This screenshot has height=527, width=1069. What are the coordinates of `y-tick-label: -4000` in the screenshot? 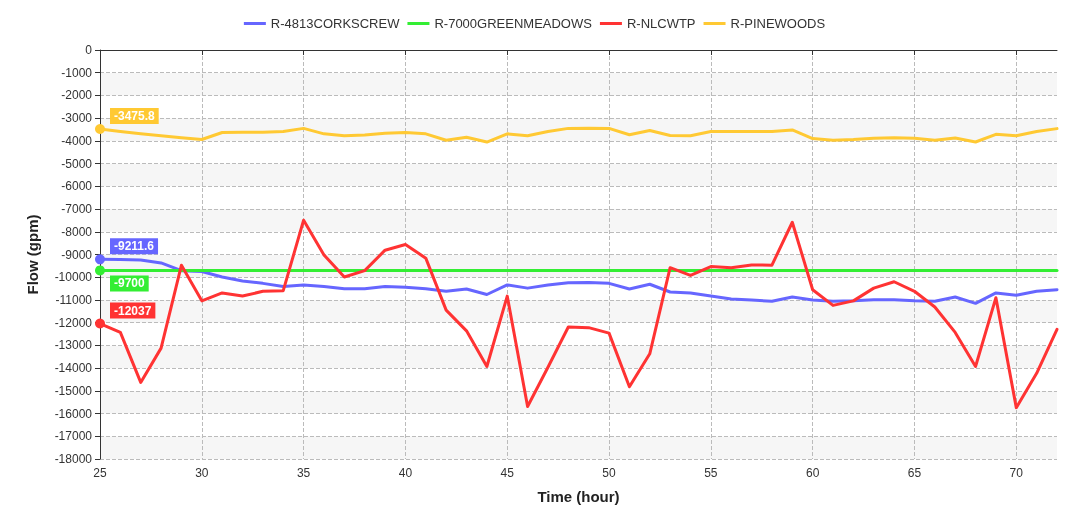 It's located at (77, 140).